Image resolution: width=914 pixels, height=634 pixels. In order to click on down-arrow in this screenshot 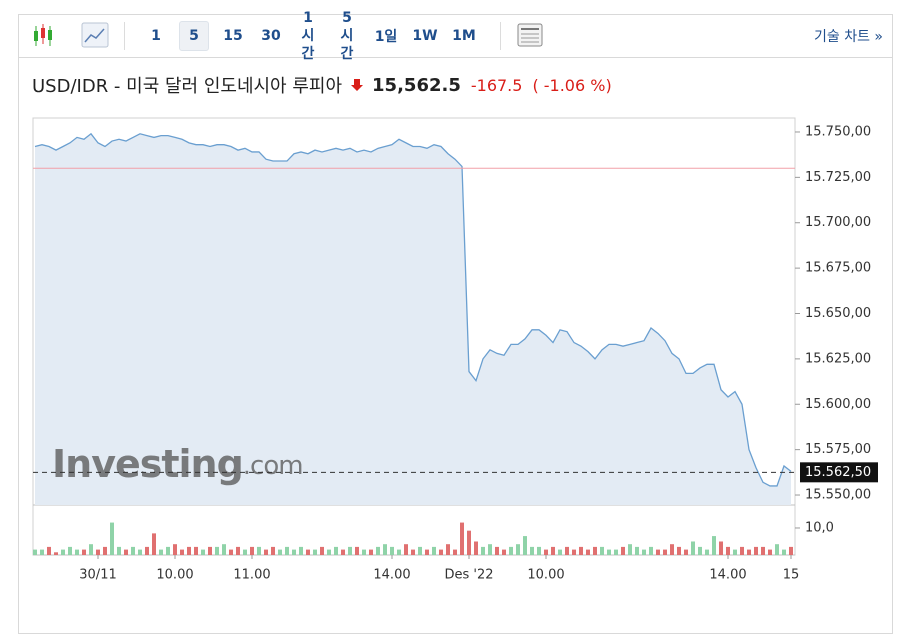, I will do `click(357, 85)`.